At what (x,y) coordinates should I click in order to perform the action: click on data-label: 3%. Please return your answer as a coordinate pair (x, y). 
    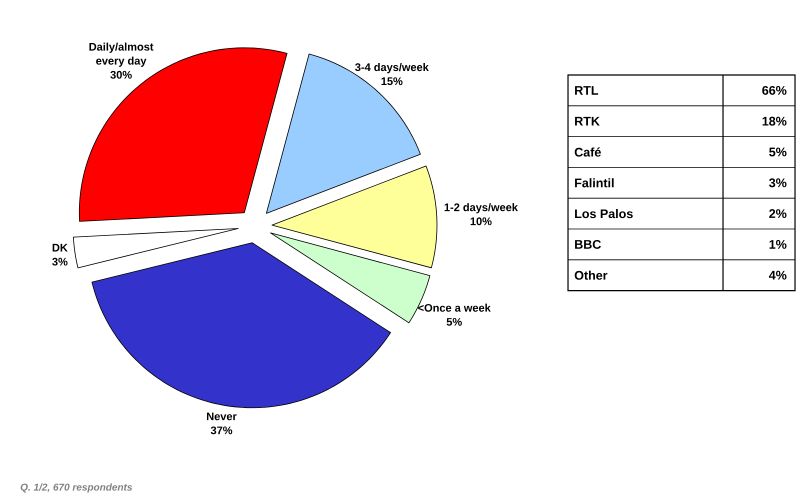
    Looking at the image, I should click on (60, 262).